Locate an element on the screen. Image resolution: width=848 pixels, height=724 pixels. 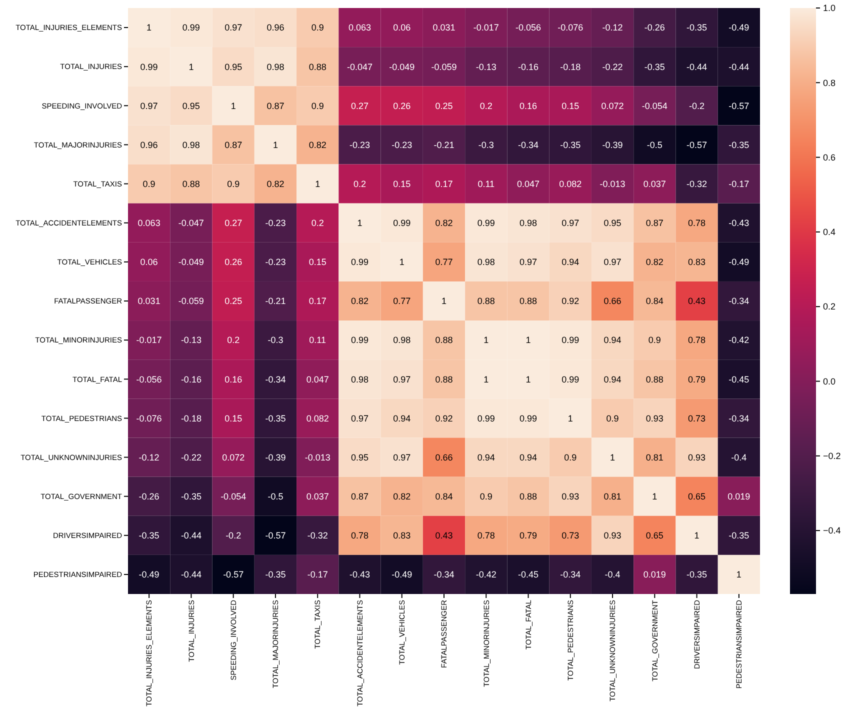
data-label: -0.056 is located at coordinates (149, 379).